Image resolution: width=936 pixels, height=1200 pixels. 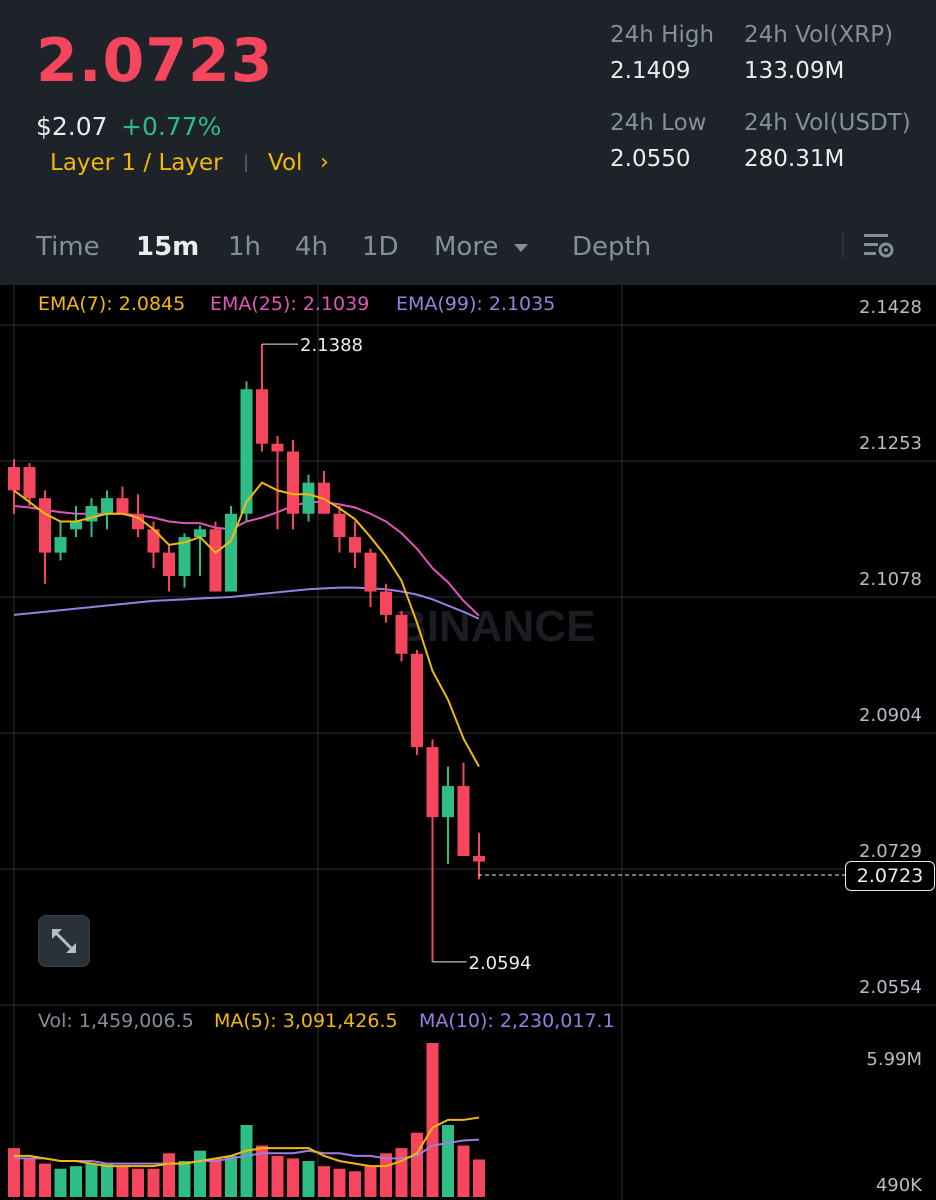 I want to click on ma10-path, so click(x=247, y=1151).